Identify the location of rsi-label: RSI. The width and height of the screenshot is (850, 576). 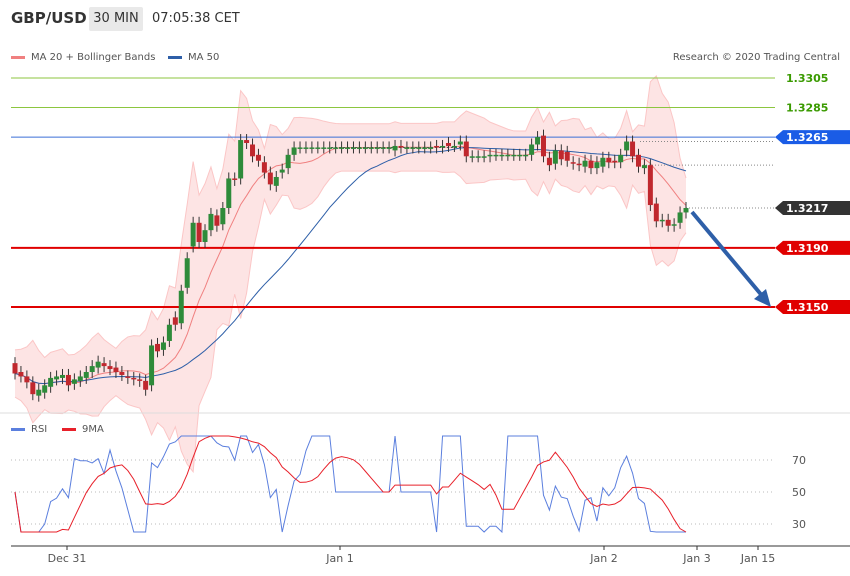
(39, 429).